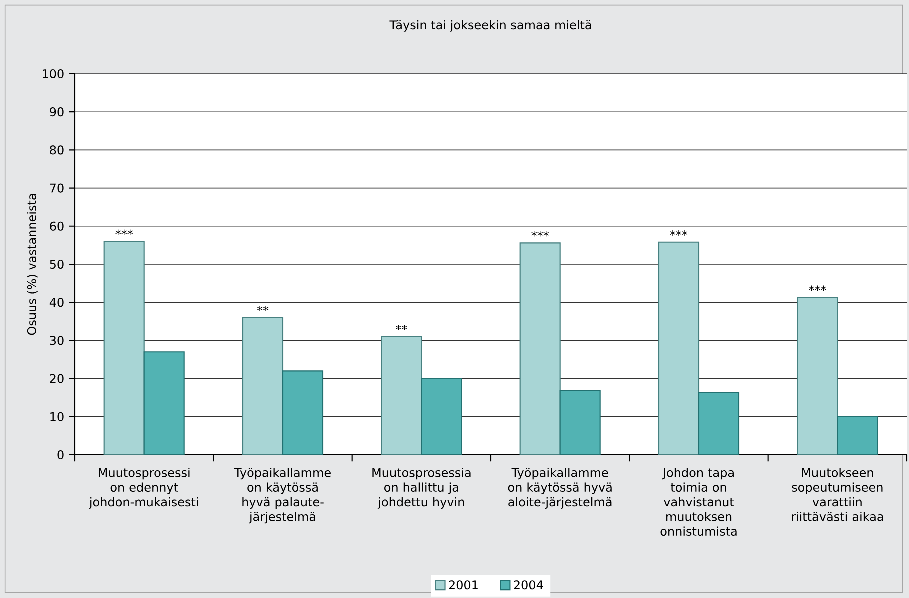 The width and height of the screenshot is (909, 598). I want to click on y-tick-label: 0, so click(61, 455).